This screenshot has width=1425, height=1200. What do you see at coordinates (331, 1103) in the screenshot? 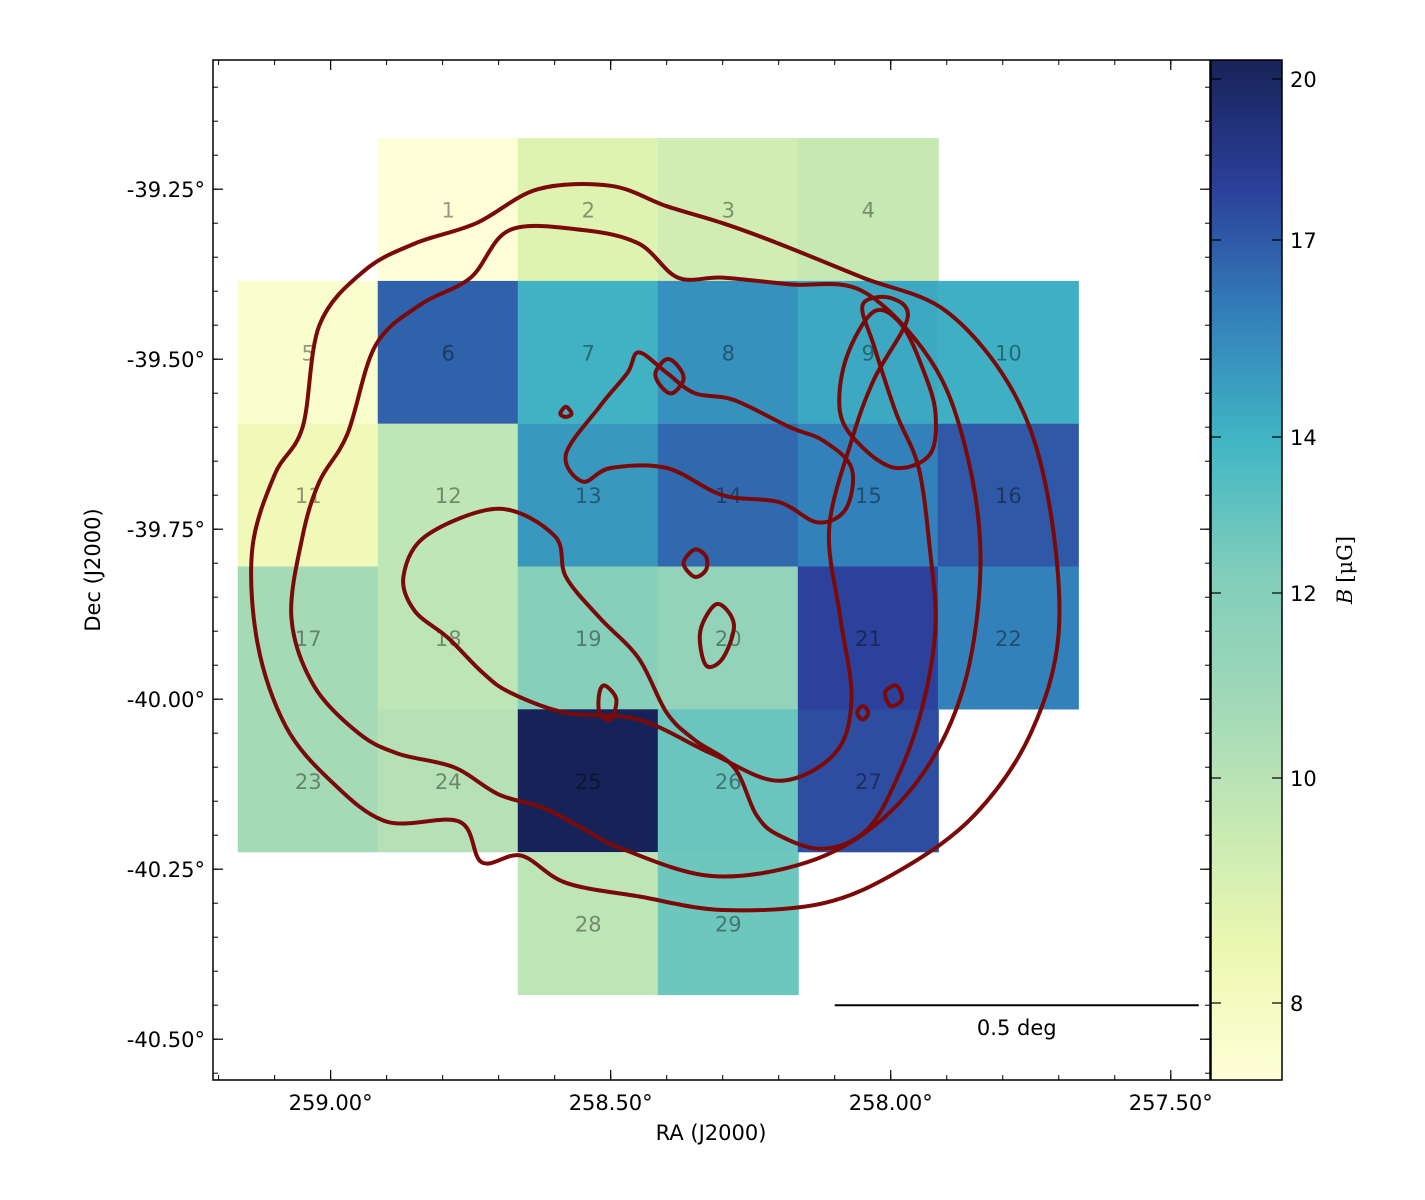
I see `x-tick-label-0: 259.00°` at bounding box center [331, 1103].